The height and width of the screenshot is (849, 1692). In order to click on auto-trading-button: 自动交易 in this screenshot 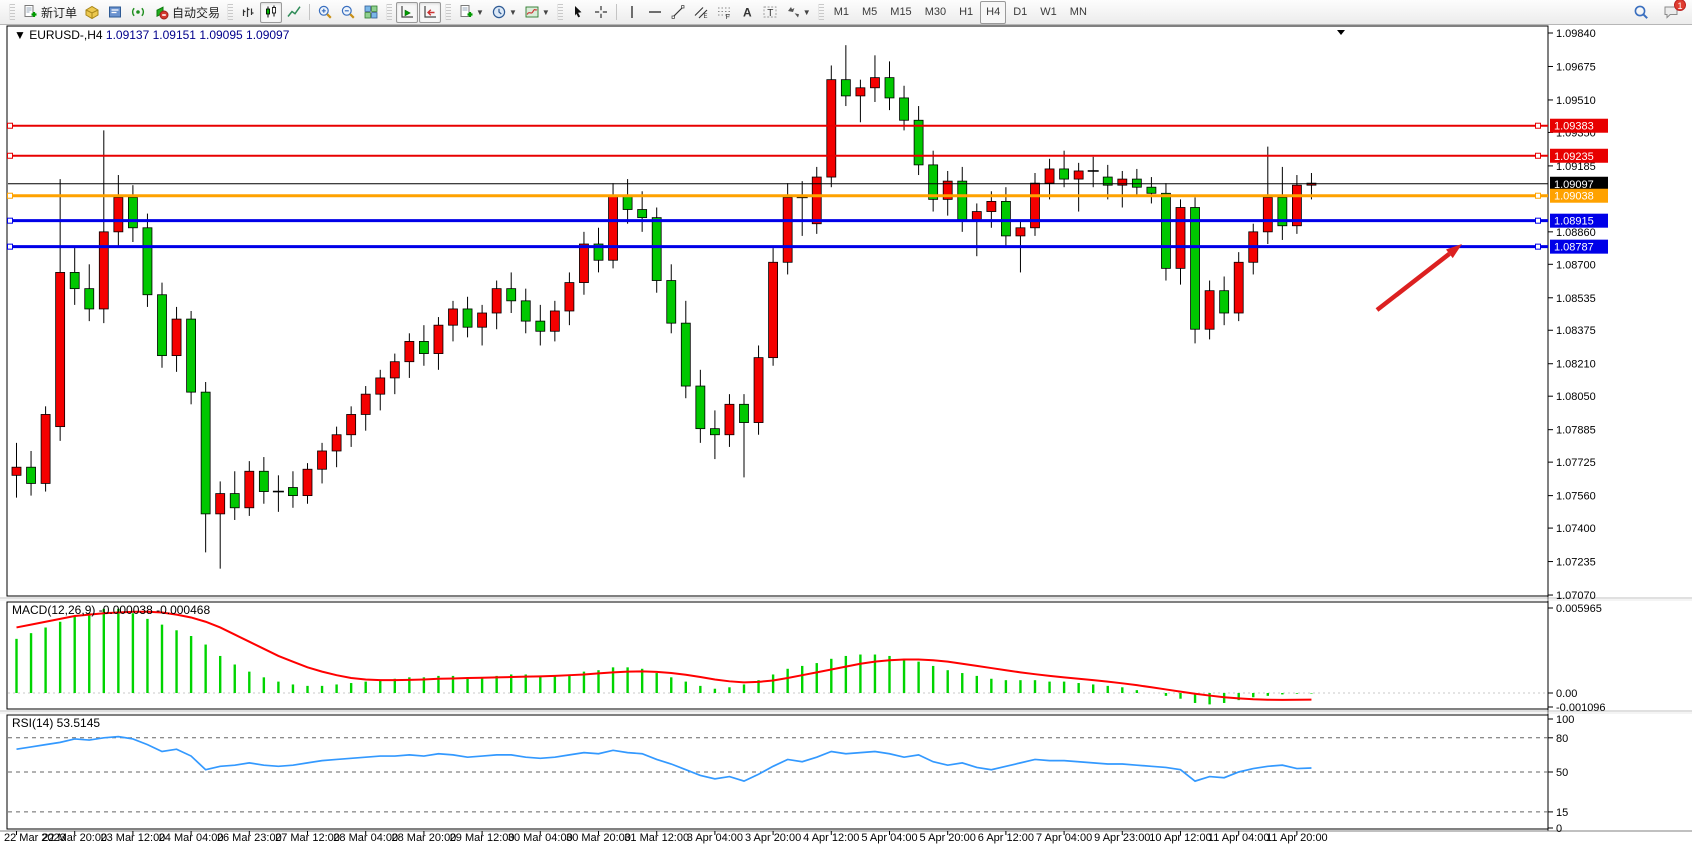, I will do `click(186, 12)`.